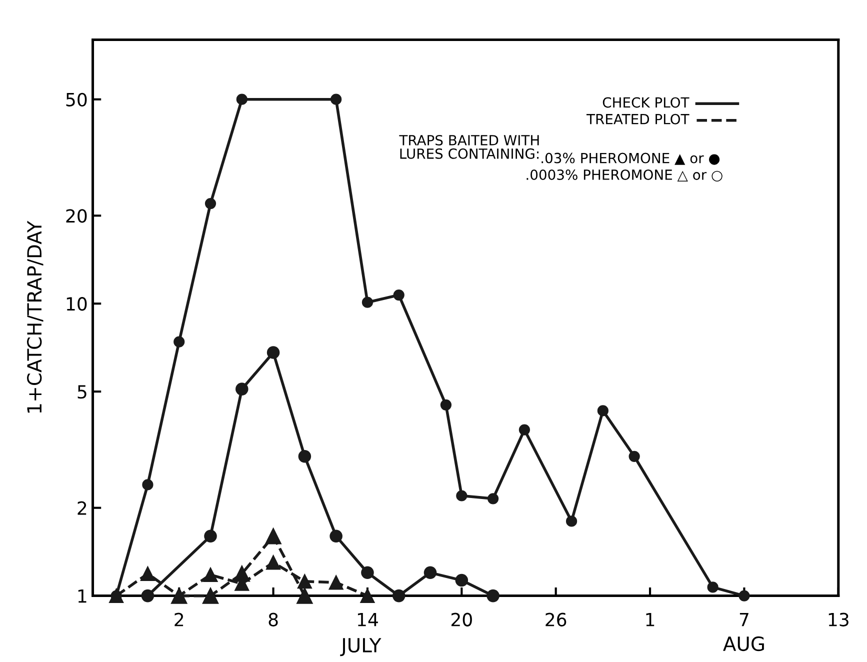 This screenshot has height=662, width=867. What do you see at coordinates (82, 596) in the screenshot?
I see `y-tick-label: 1` at bounding box center [82, 596].